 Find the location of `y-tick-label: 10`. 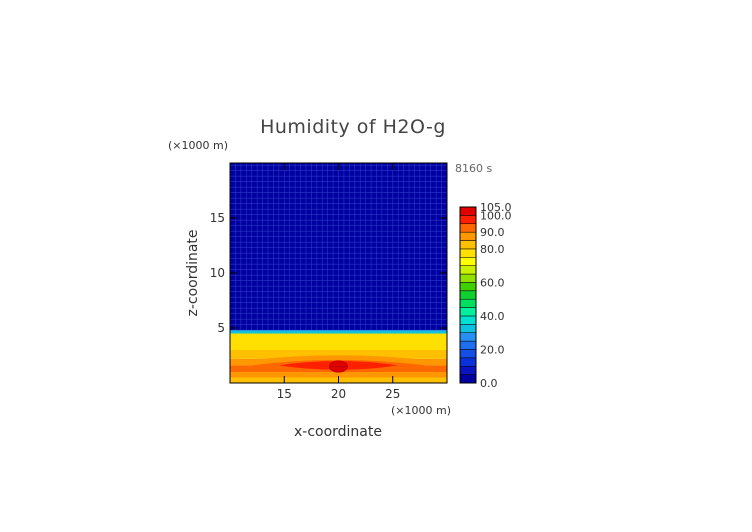

y-tick-label: 10 is located at coordinates (217, 273).